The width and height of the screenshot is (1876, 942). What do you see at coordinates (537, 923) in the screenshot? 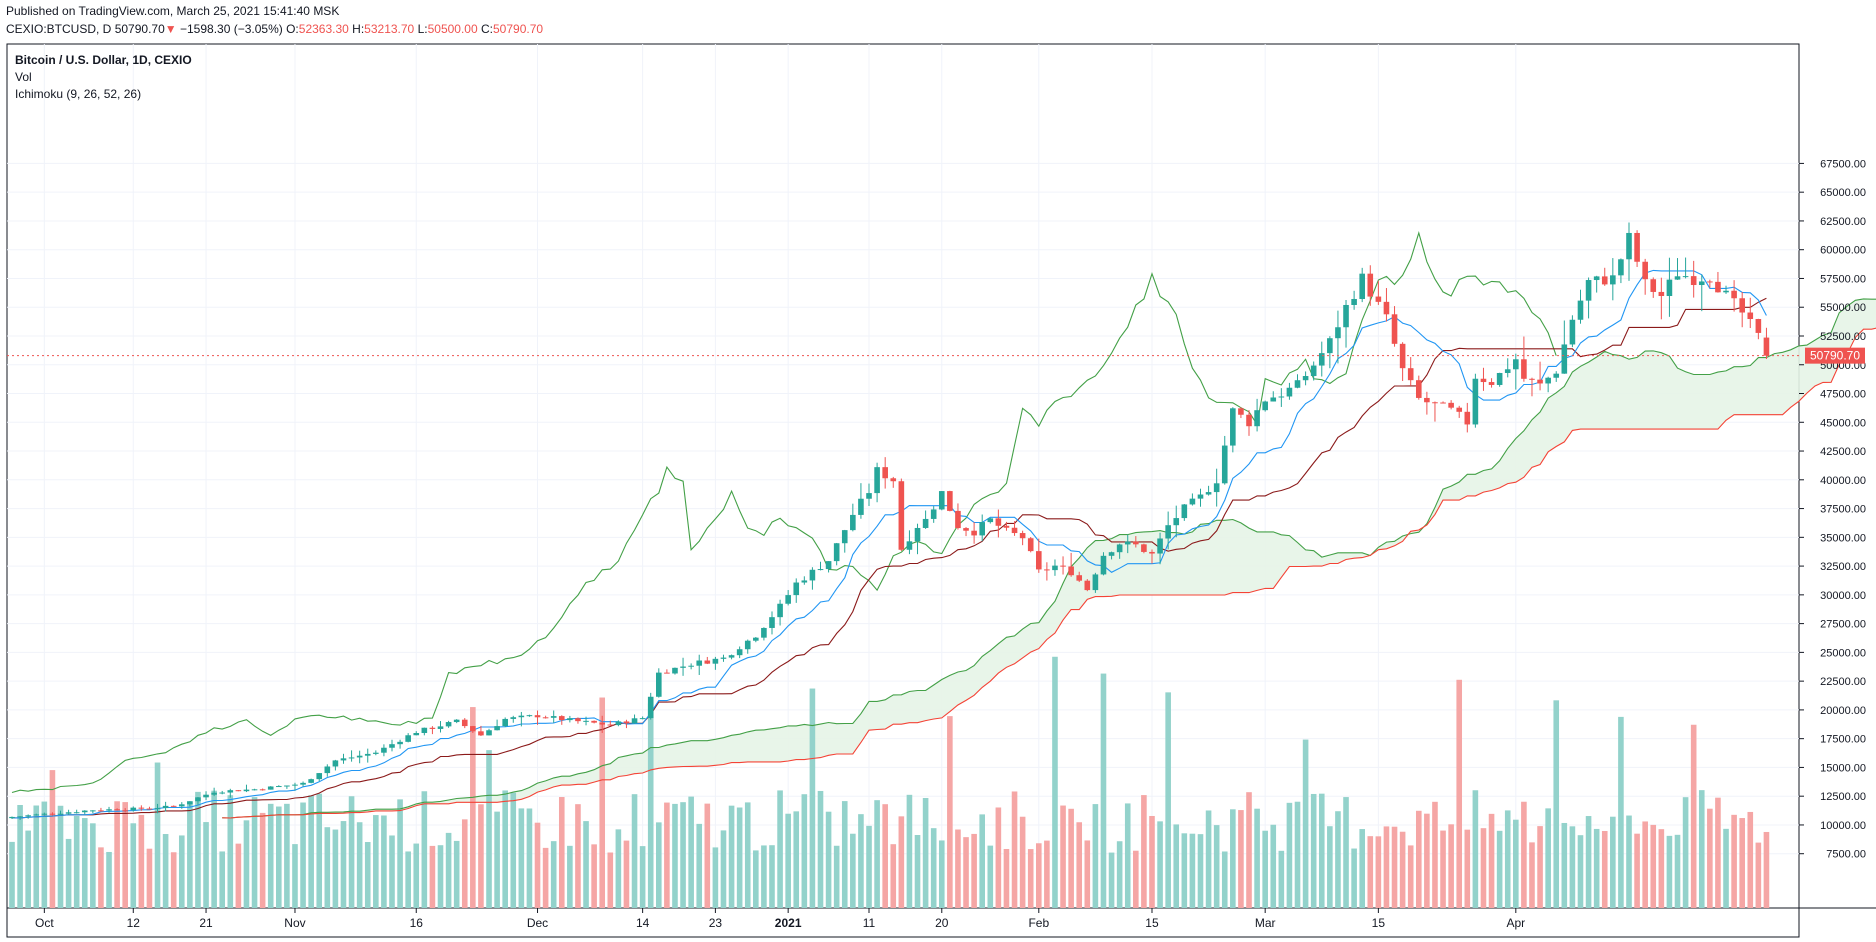
I see `time-tick-label: Dec` at bounding box center [537, 923].